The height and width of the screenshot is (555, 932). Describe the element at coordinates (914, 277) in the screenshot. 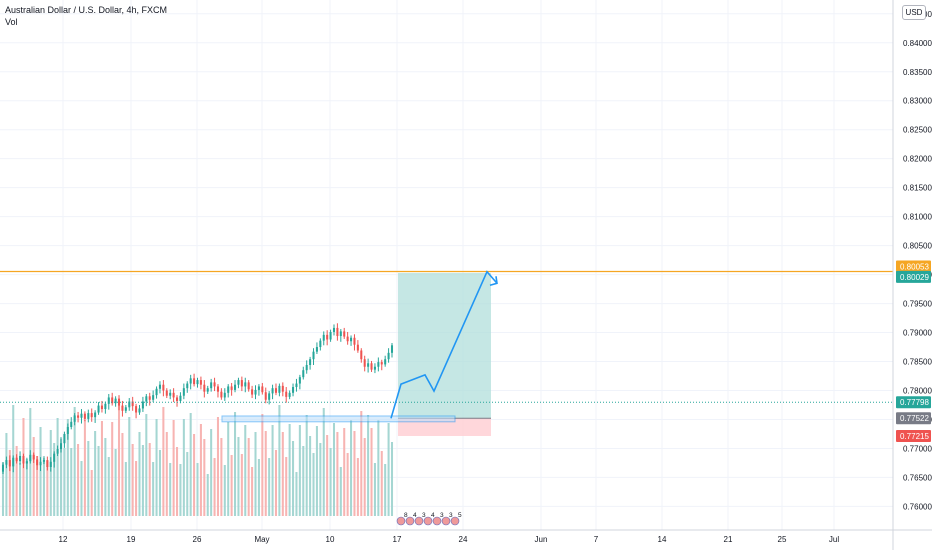

I see `price-tag-value: 0.80029` at that location.